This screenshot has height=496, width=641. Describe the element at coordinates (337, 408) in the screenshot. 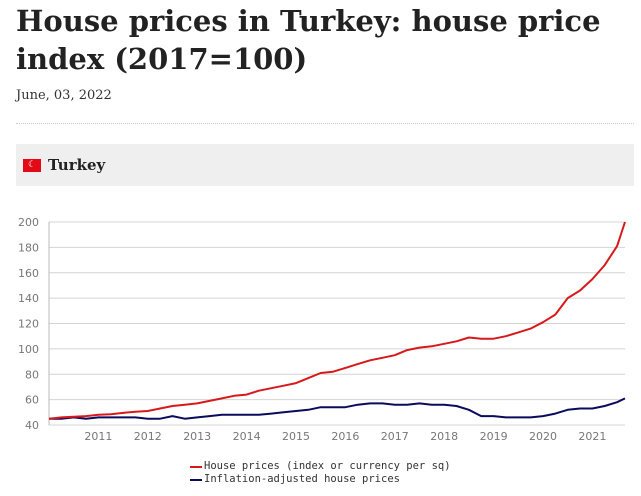

I see `series-line` at that location.